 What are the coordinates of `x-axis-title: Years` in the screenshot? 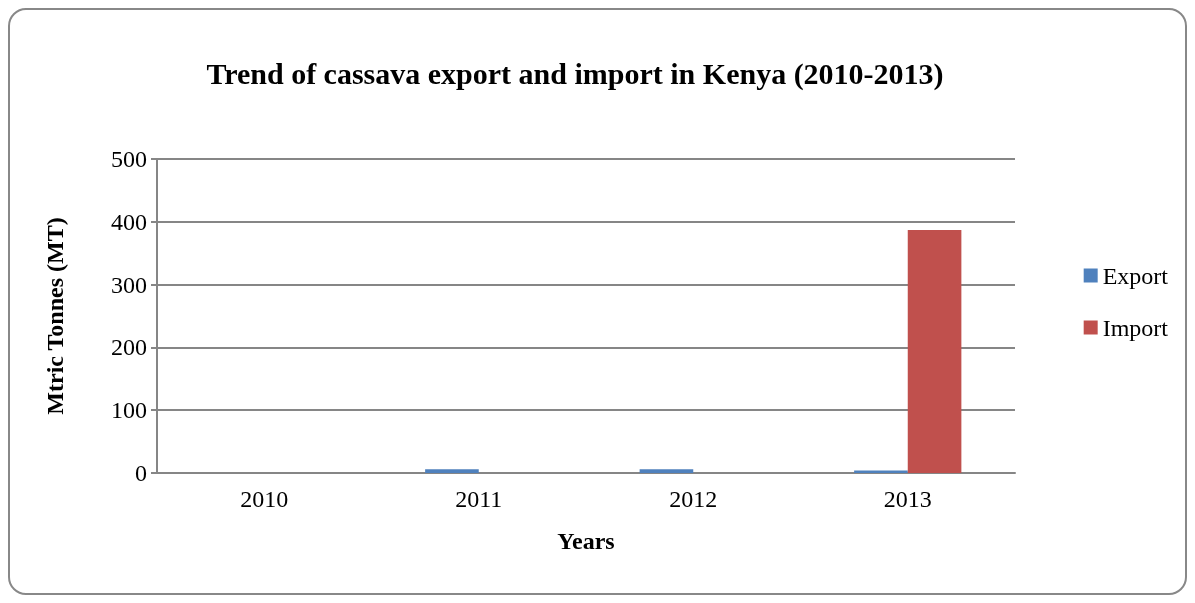 It's located at (586, 541).